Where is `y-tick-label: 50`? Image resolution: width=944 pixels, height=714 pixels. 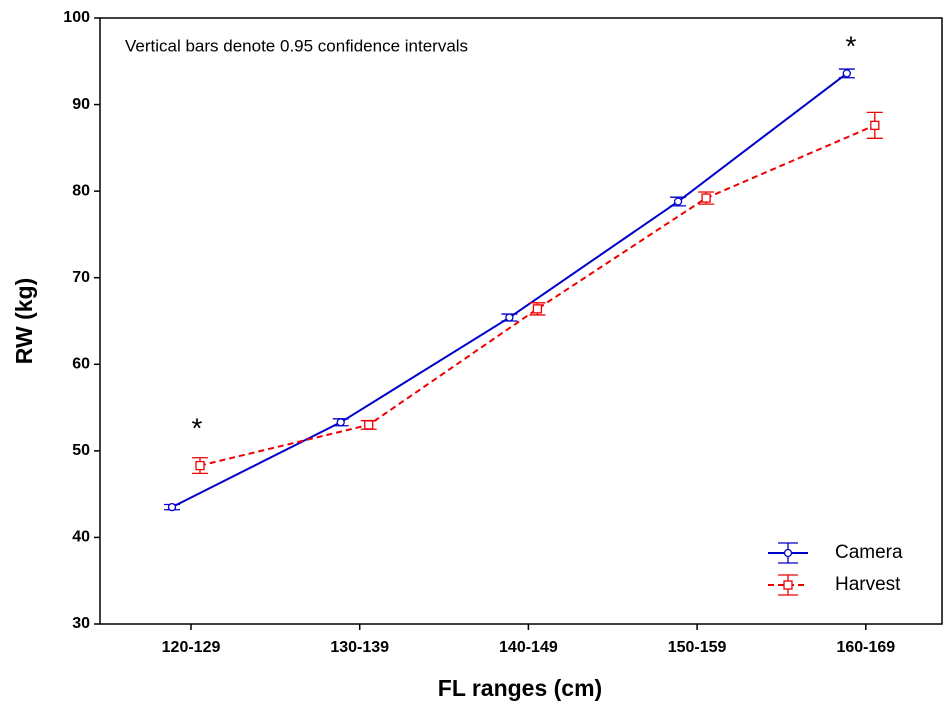
y-tick-label: 50 is located at coordinates (81, 450).